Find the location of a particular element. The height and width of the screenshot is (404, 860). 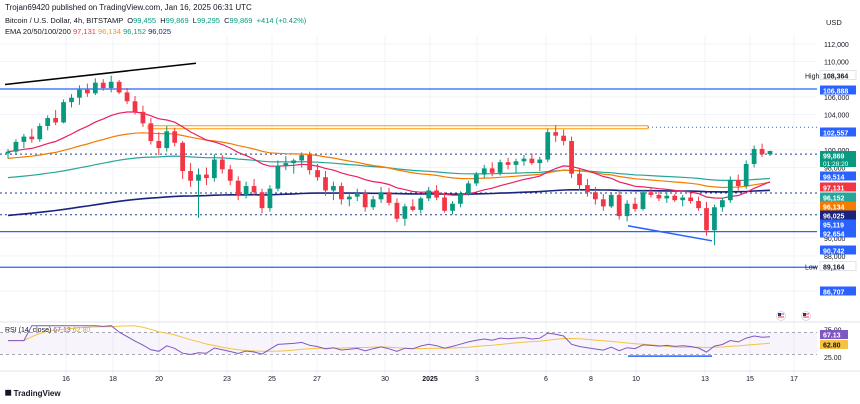

price-tag-label: 99,514 is located at coordinates (834, 178).